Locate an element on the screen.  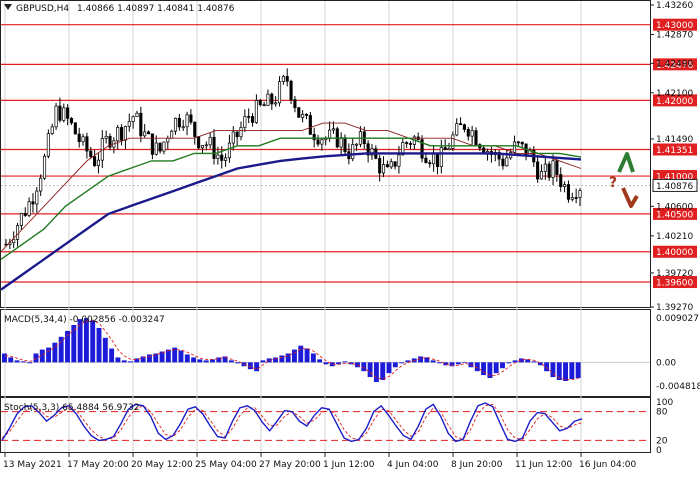
forecast-question-mark: ? is located at coordinates (613, 183).